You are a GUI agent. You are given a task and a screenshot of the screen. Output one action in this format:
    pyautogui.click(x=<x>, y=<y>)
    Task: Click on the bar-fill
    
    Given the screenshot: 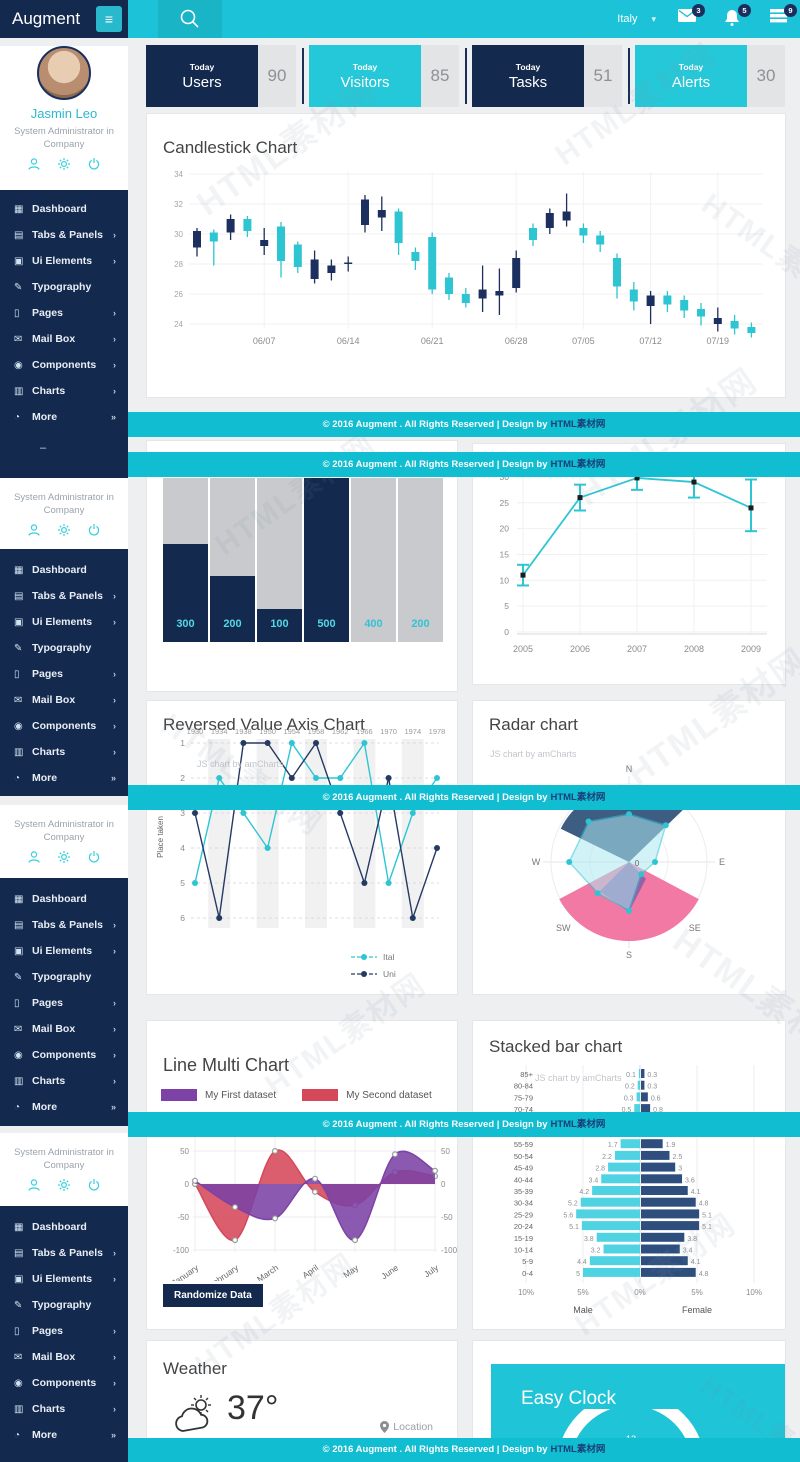 What is the action you would take?
    pyautogui.click(x=185, y=593)
    